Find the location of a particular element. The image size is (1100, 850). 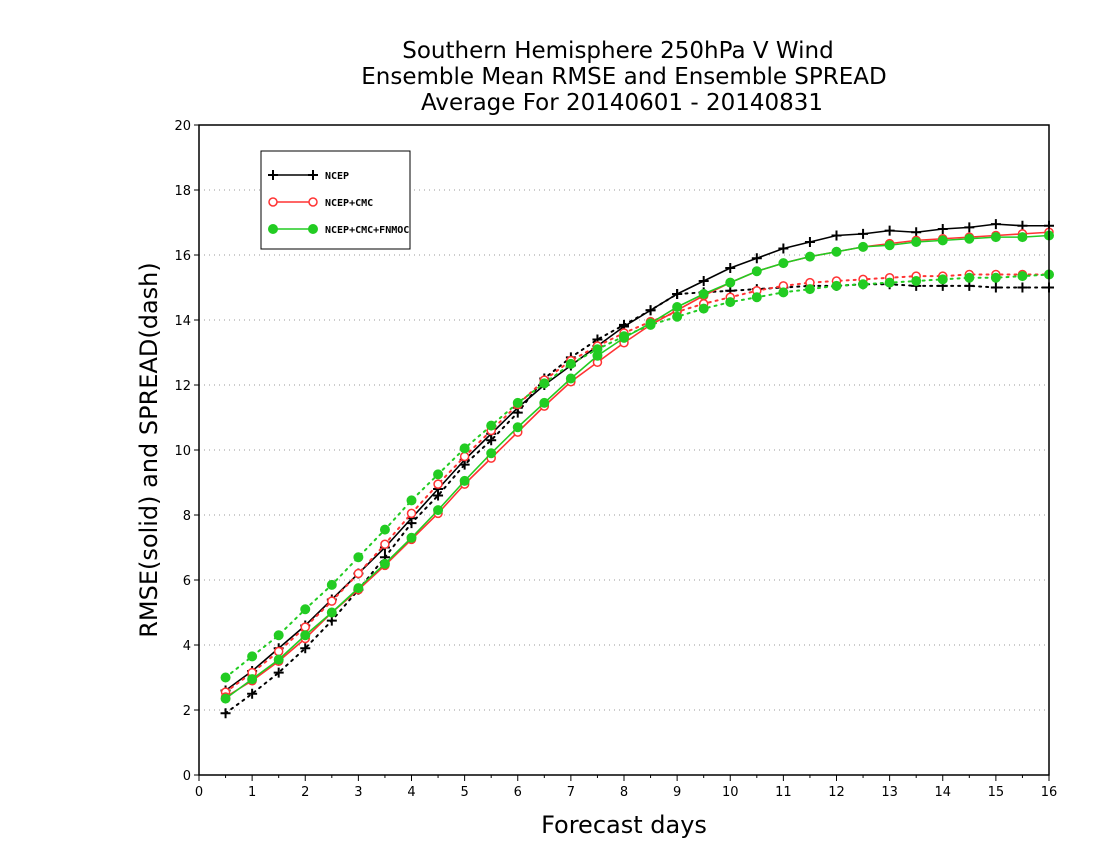

x-tick-label: 1 is located at coordinates (252, 792).